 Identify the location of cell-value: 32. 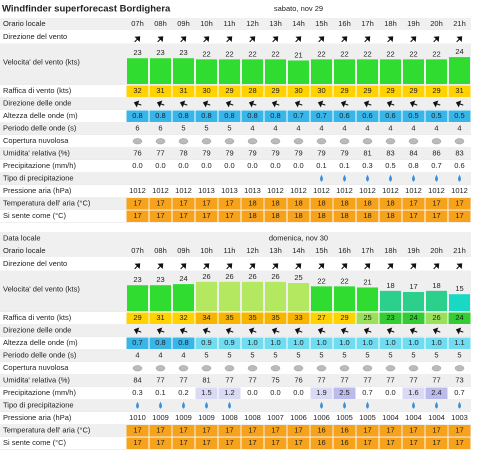
(137, 90).